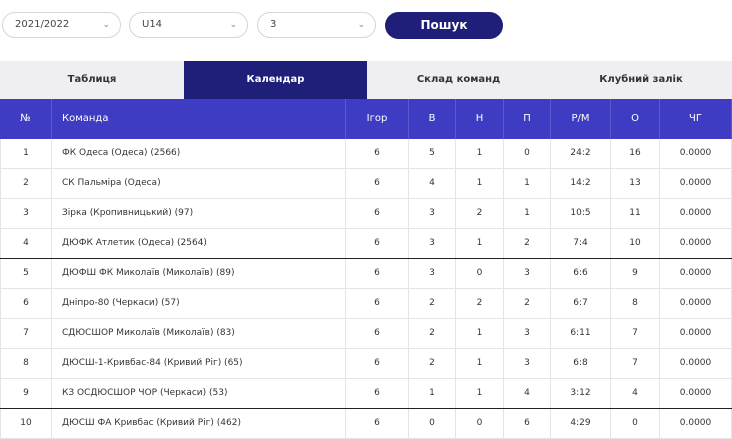 This screenshot has width=732, height=439. I want to click on points-cell: 9, so click(635, 273).